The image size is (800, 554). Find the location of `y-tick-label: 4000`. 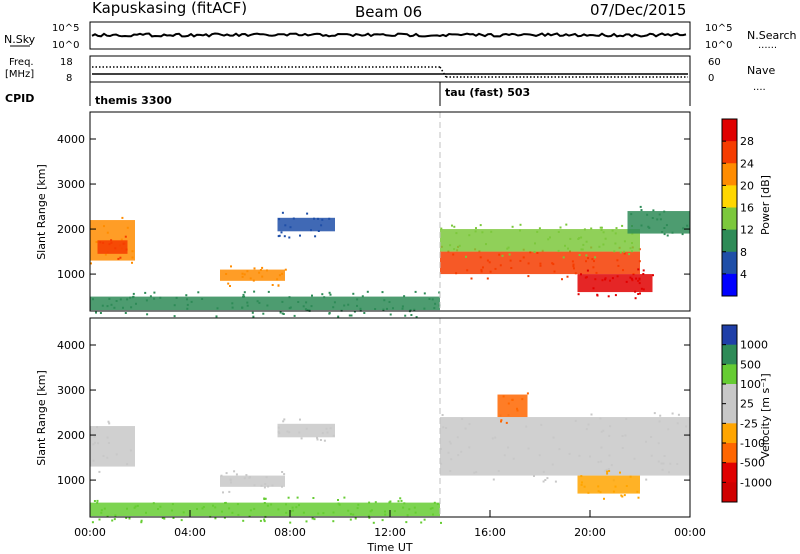

y-tick-label: 4000 is located at coordinates (71, 345).